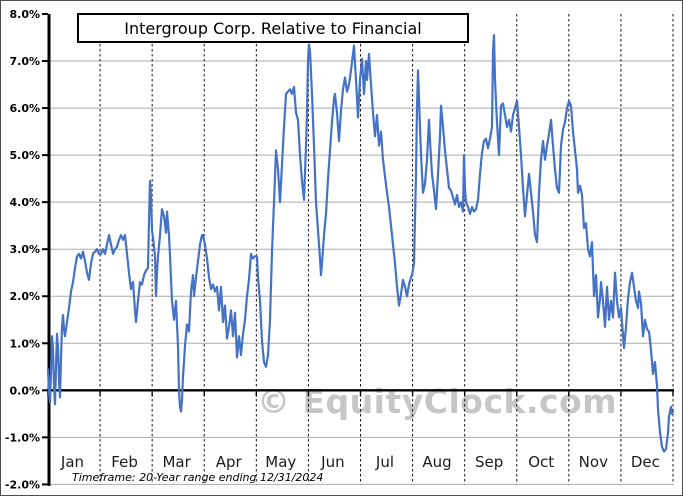 The image size is (683, 496). I want to click on x-axis-month-label: Nov, so click(593, 462).